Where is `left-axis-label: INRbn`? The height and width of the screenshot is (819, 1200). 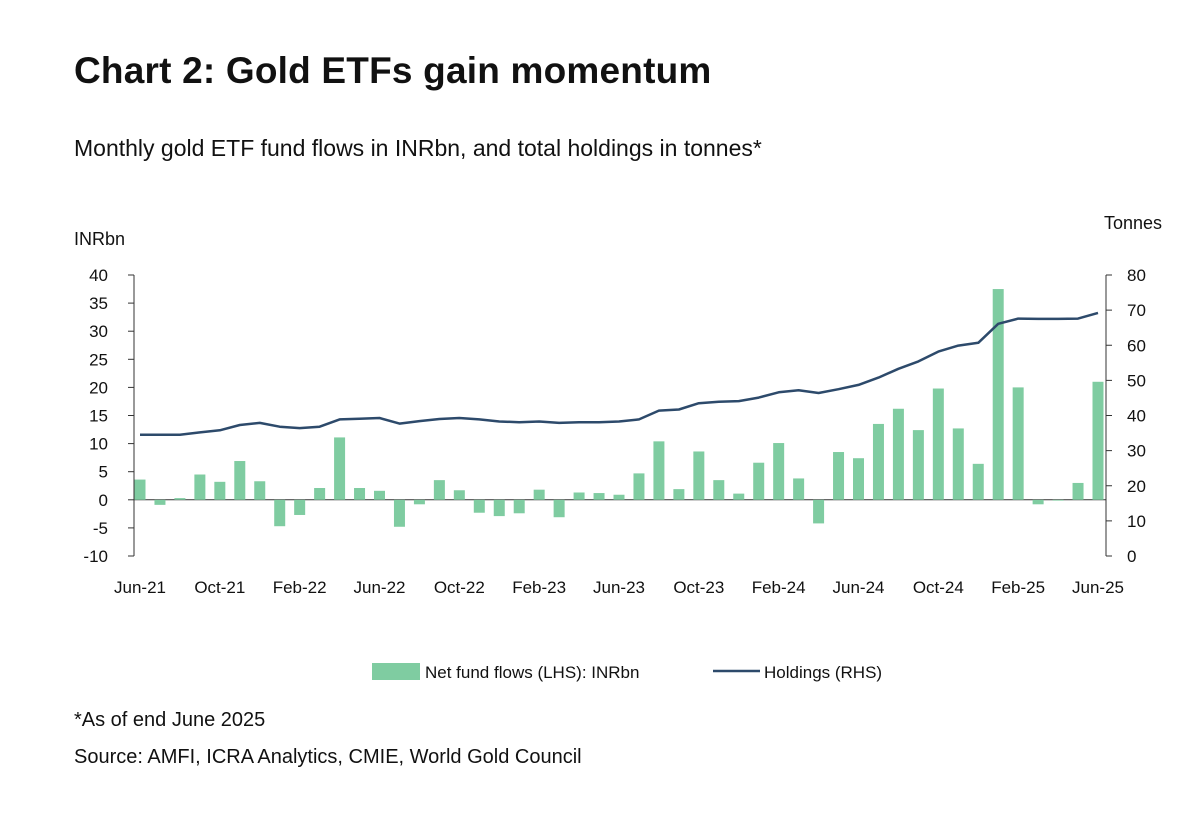 left-axis-label: INRbn is located at coordinates (99, 239).